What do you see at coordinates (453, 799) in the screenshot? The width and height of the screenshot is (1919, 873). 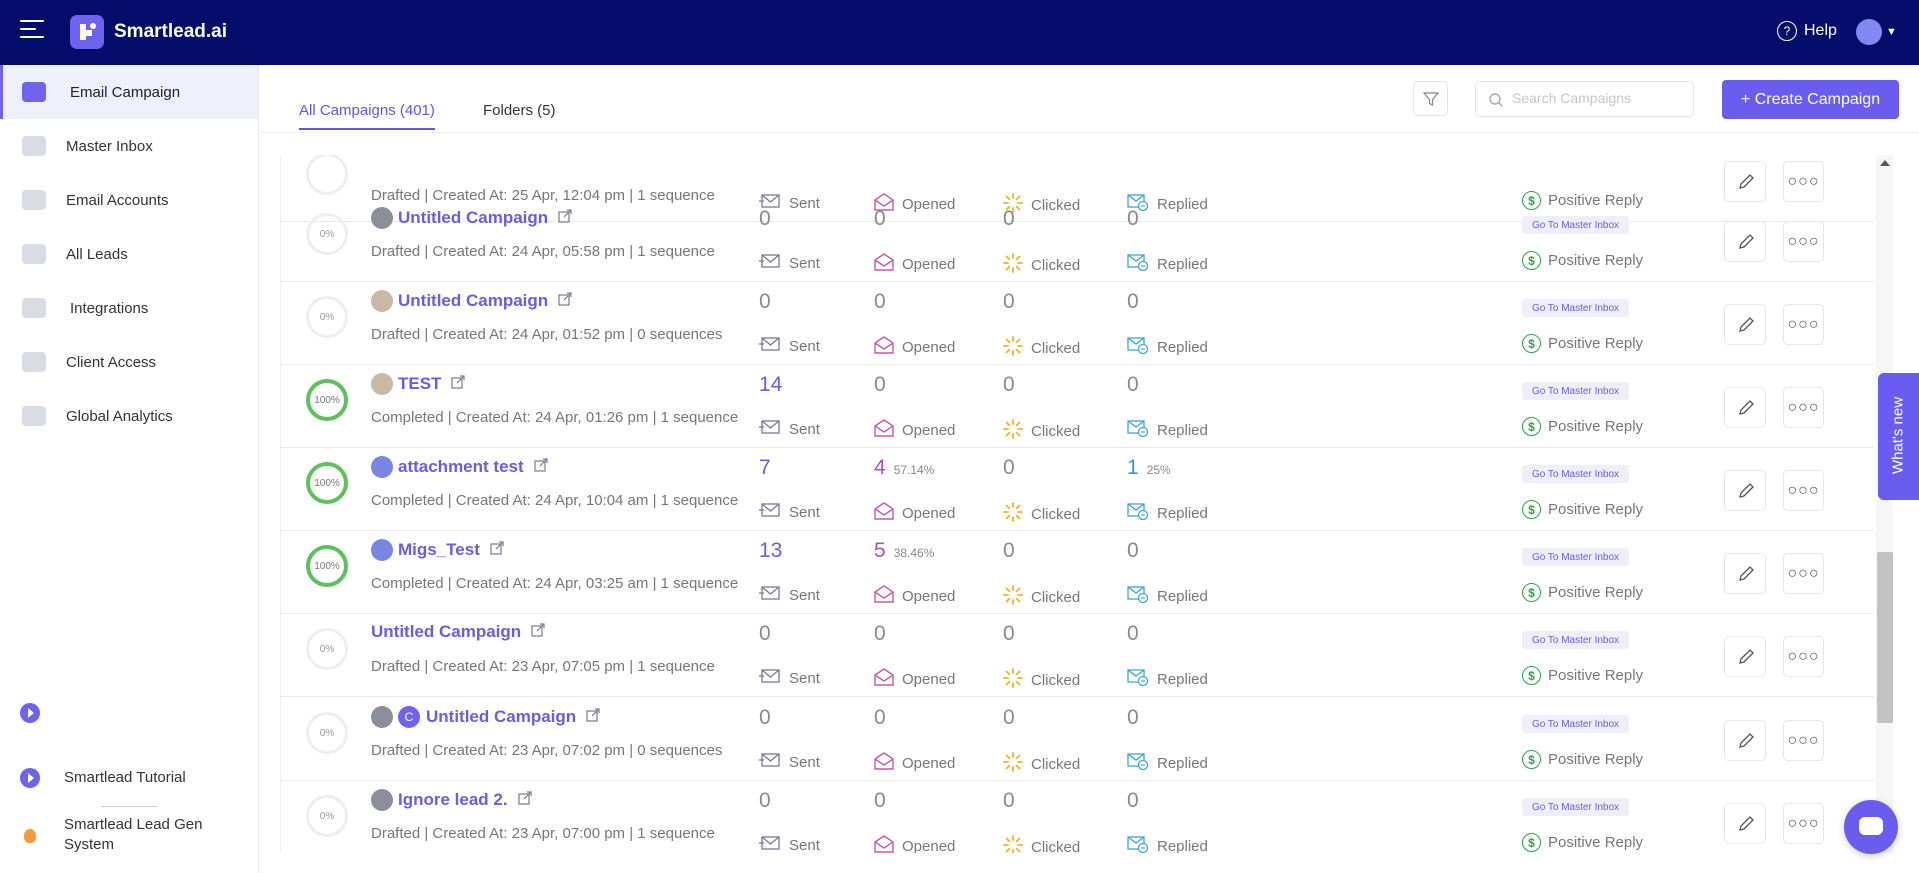 I see `campaign-name-link: Ignore lead 2.` at bounding box center [453, 799].